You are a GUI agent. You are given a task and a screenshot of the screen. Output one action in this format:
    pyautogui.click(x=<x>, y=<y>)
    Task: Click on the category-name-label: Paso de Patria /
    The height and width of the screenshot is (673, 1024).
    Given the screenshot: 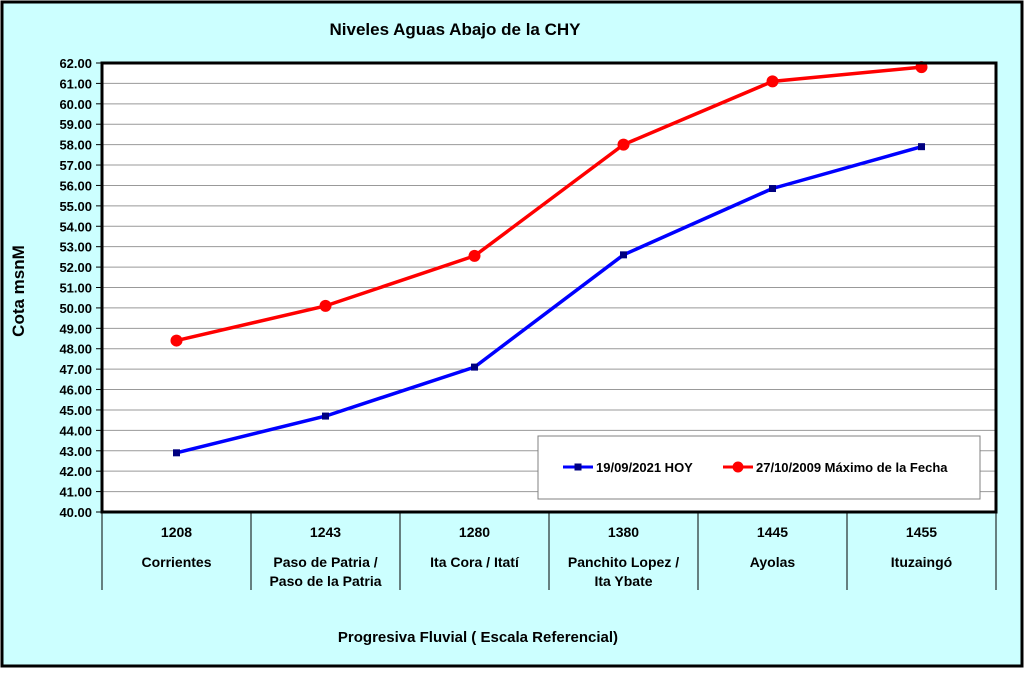 What is the action you would take?
    pyautogui.click(x=325, y=562)
    